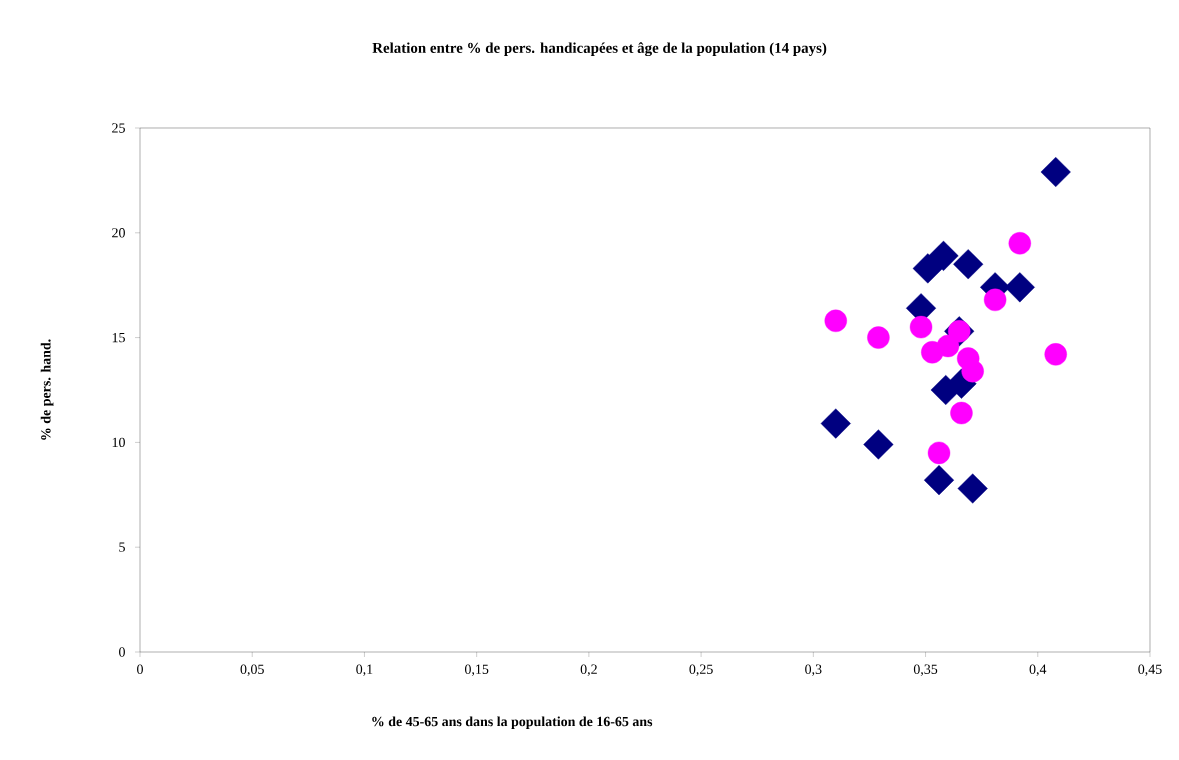 The image size is (1179, 760). I want to click on x-axis-title: % de 45-65 ans dans la population de 16-65 ans, so click(512, 723).